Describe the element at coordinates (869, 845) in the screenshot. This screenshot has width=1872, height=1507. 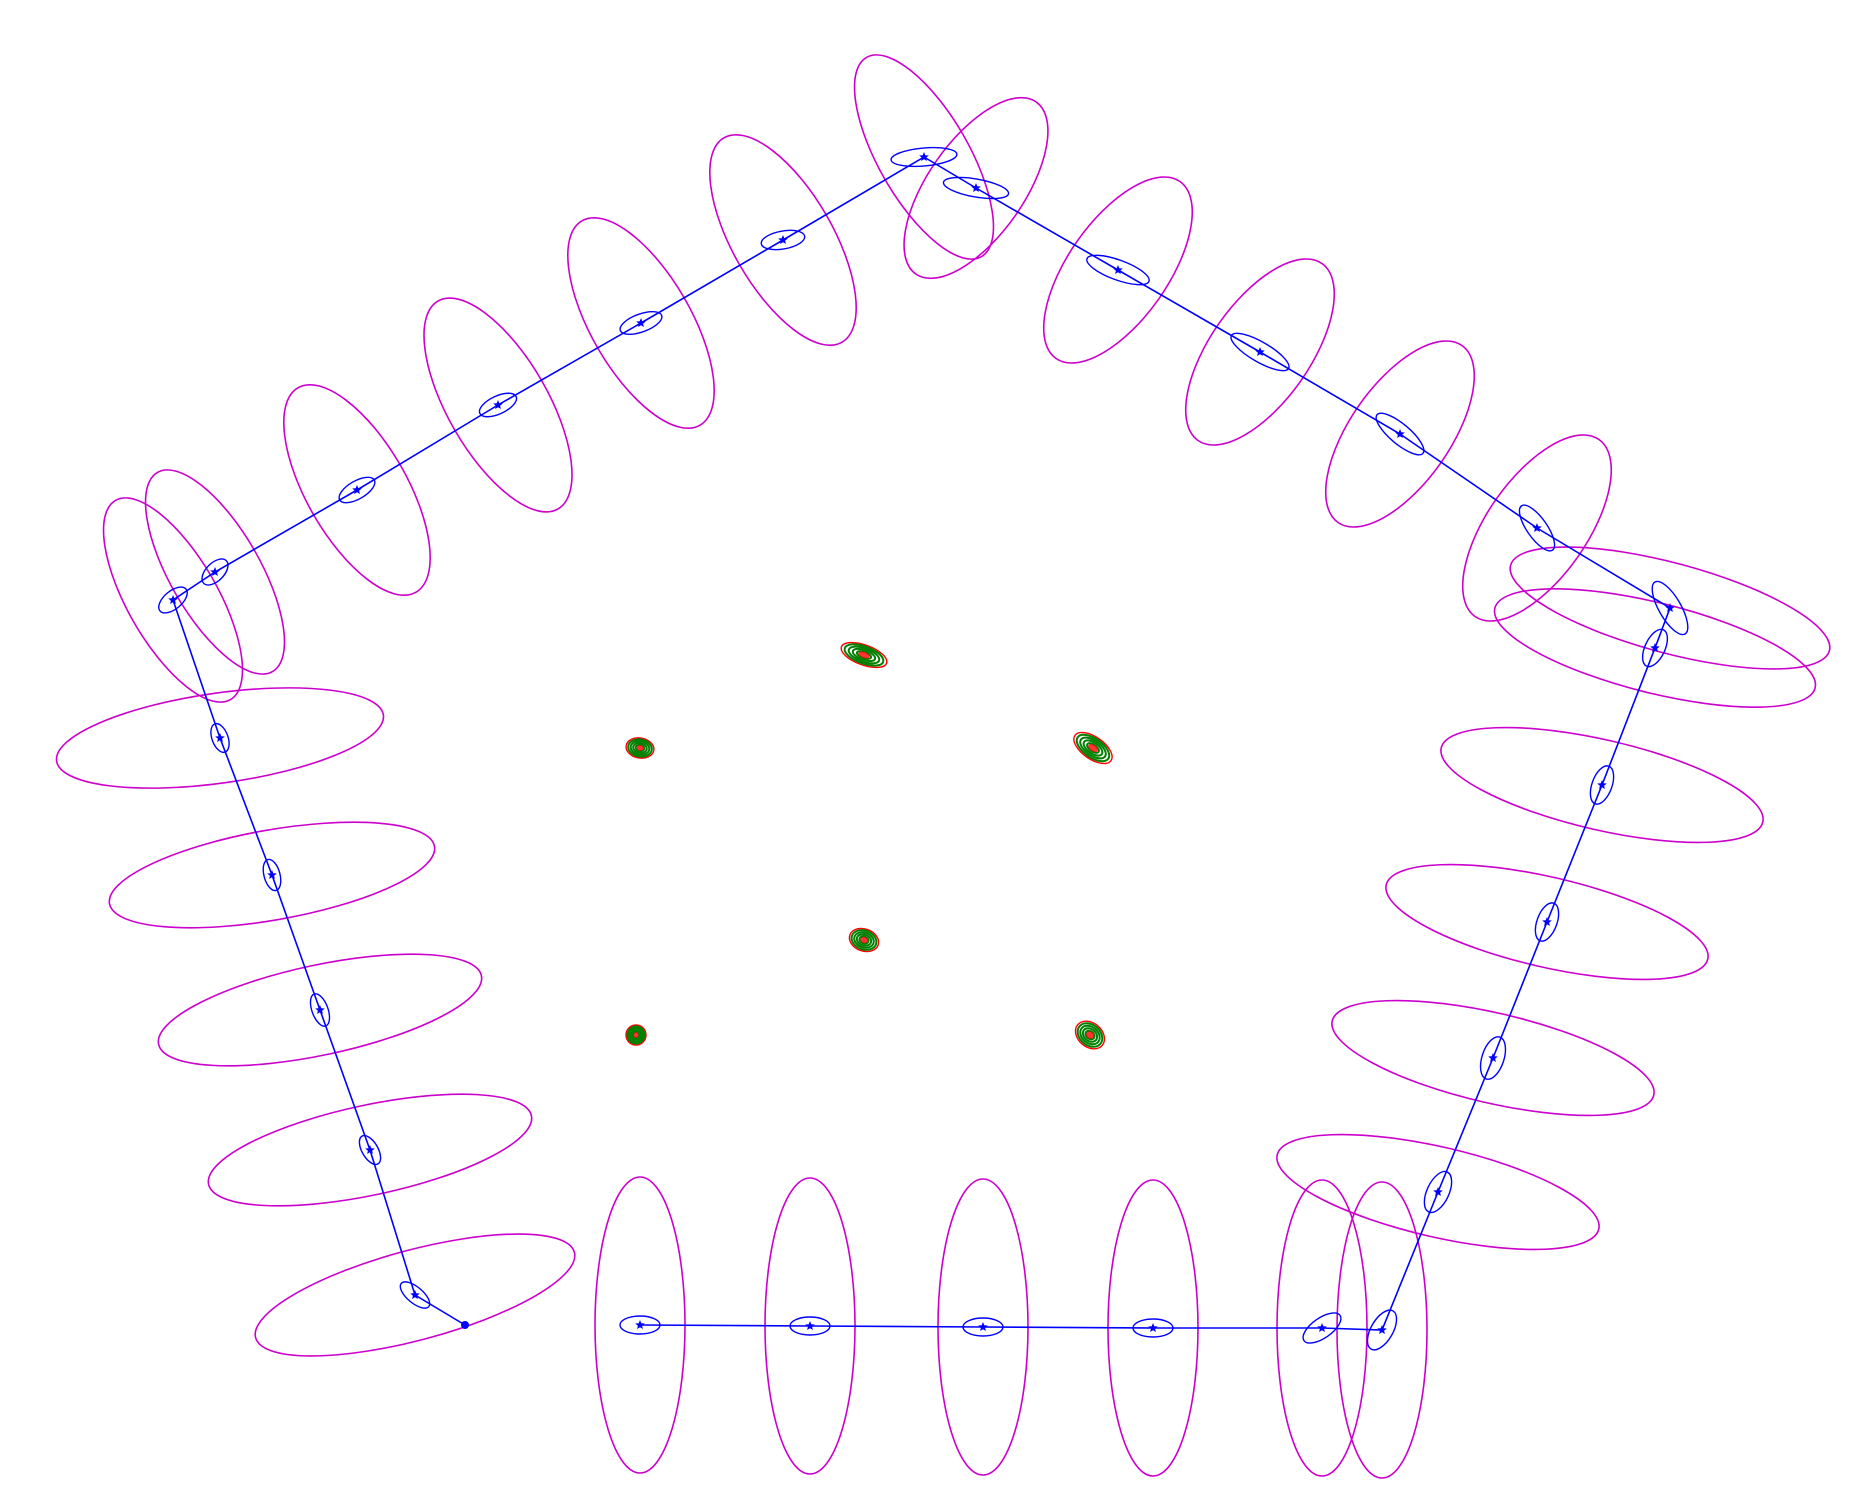
I see `landmark-layer` at that location.